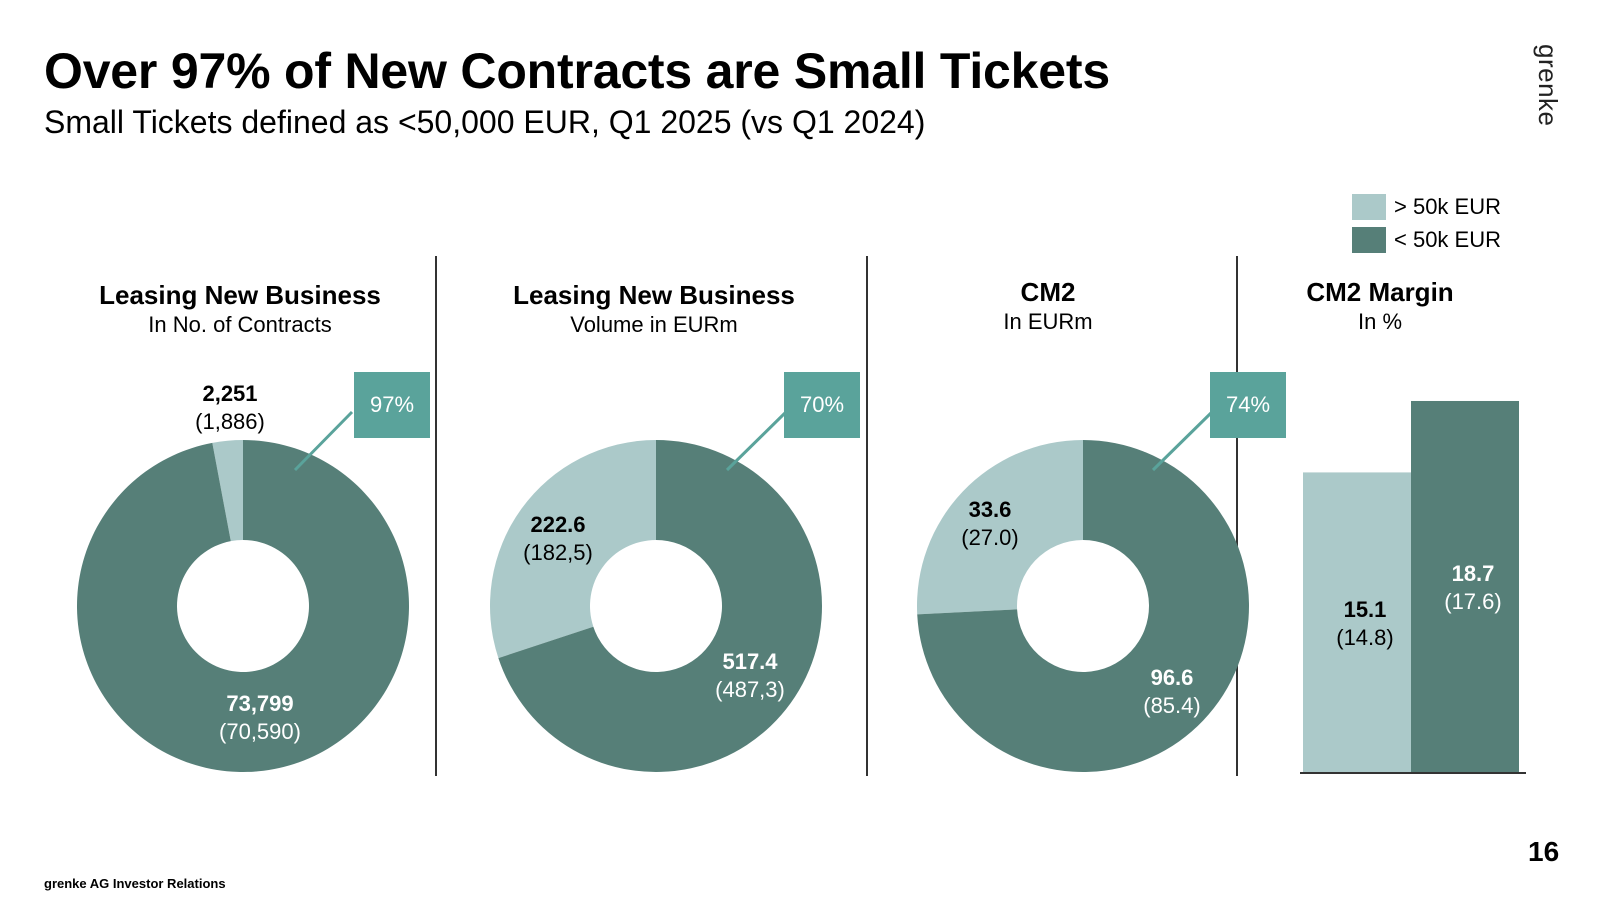  What do you see at coordinates (1172, 705) in the screenshot?
I see `label-prior: (85.4)` at bounding box center [1172, 705].